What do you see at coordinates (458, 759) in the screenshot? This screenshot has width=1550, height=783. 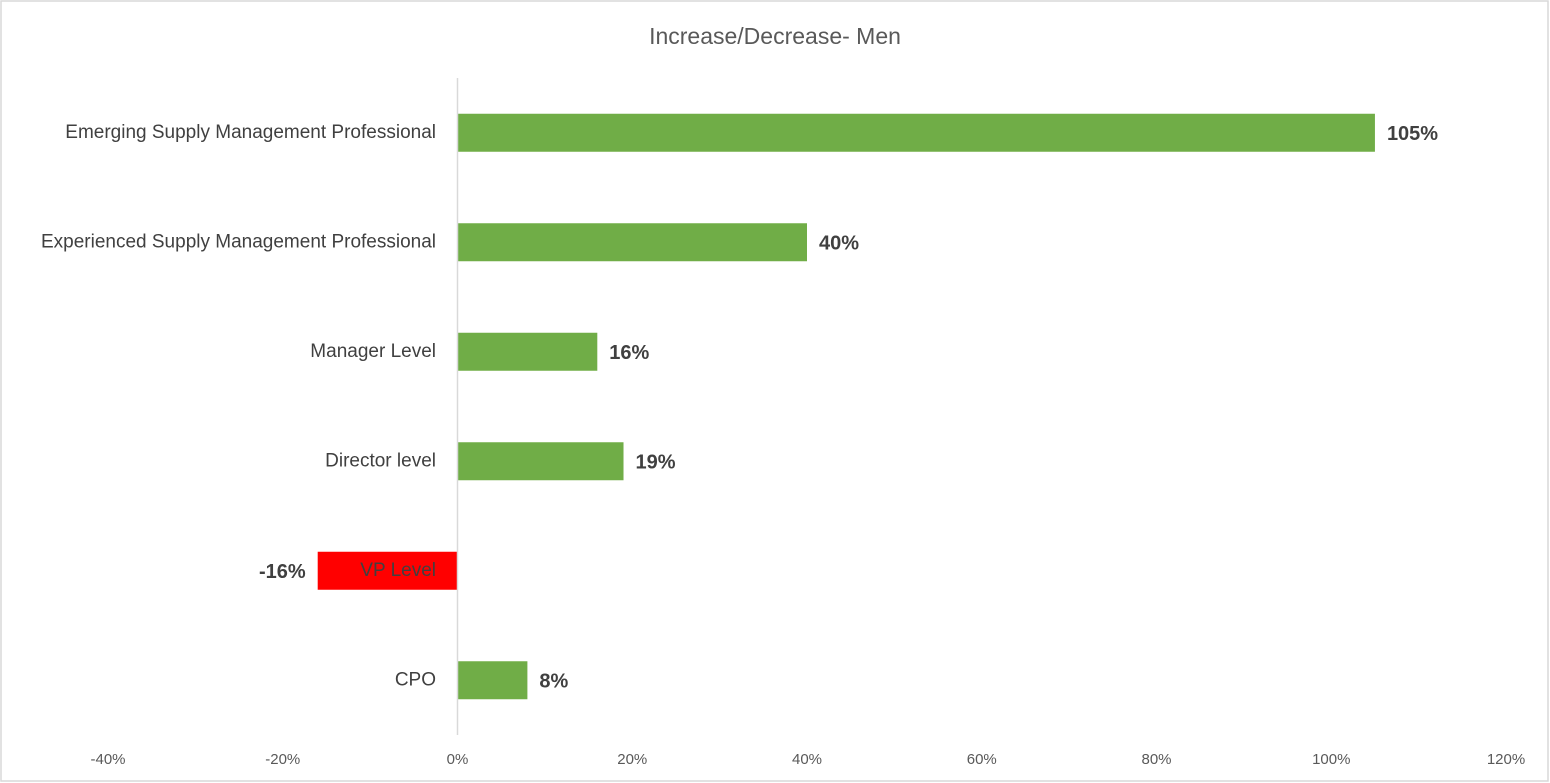 I see `x-tick-label: 0%` at bounding box center [458, 759].